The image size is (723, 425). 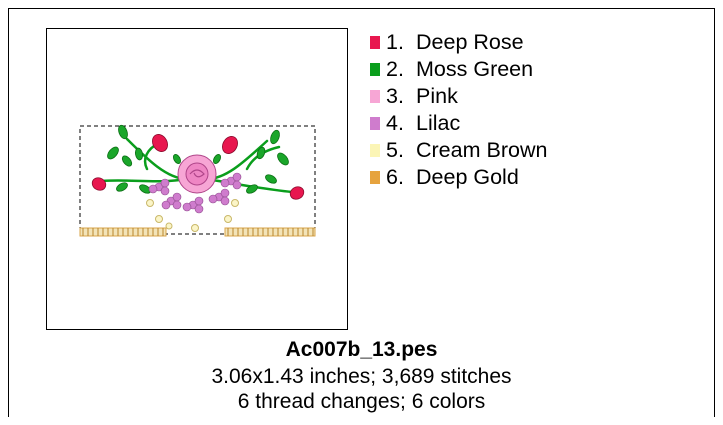 I want to click on legend-number: 5., so click(x=395, y=150).